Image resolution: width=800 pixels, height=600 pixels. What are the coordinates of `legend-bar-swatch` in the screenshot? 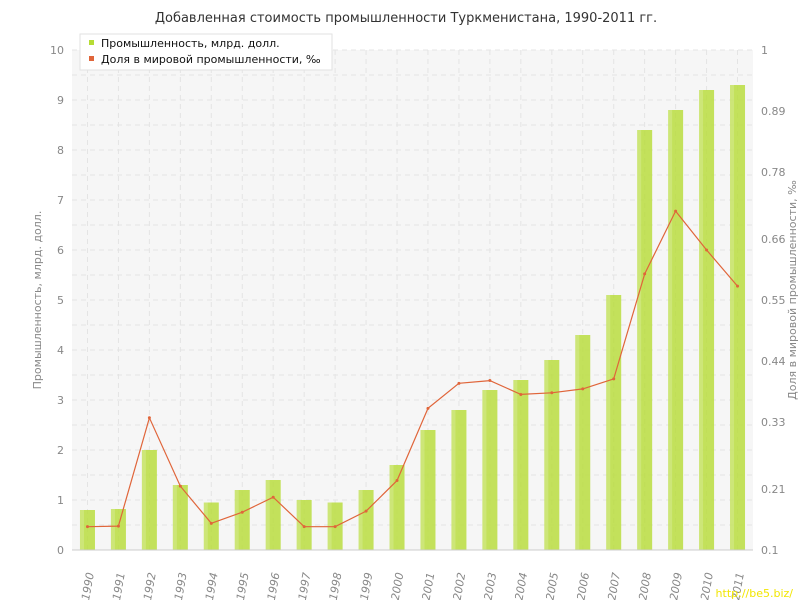 It's located at (91, 42).